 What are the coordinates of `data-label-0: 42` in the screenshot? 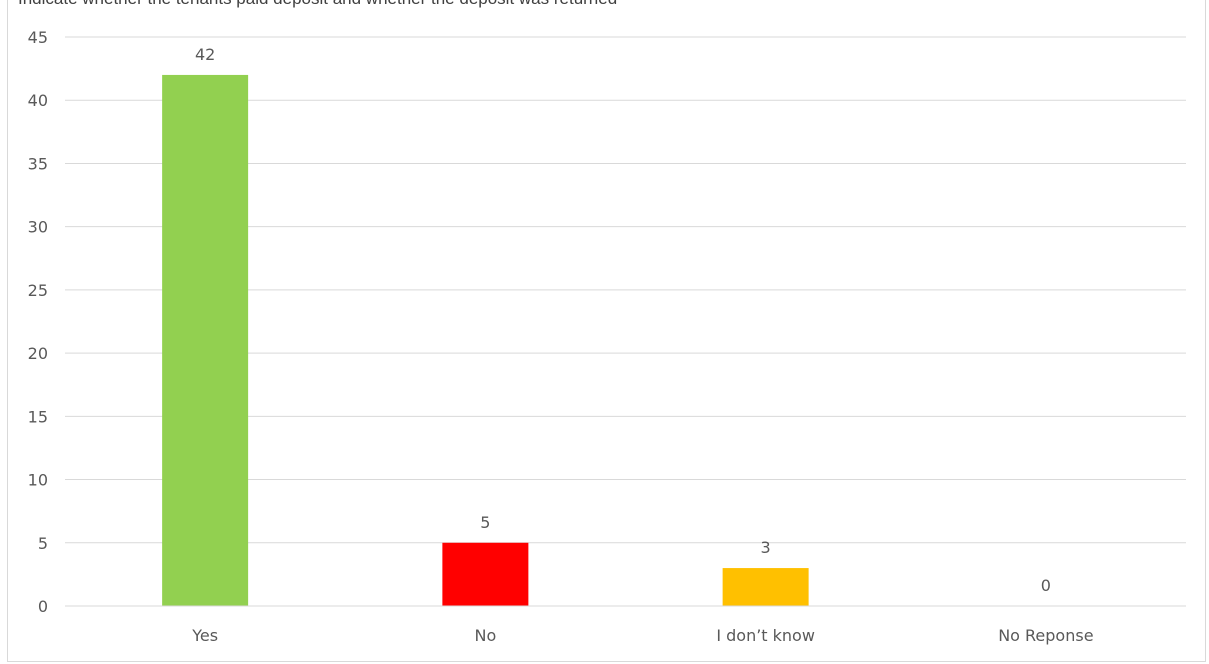 It's located at (205, 54).